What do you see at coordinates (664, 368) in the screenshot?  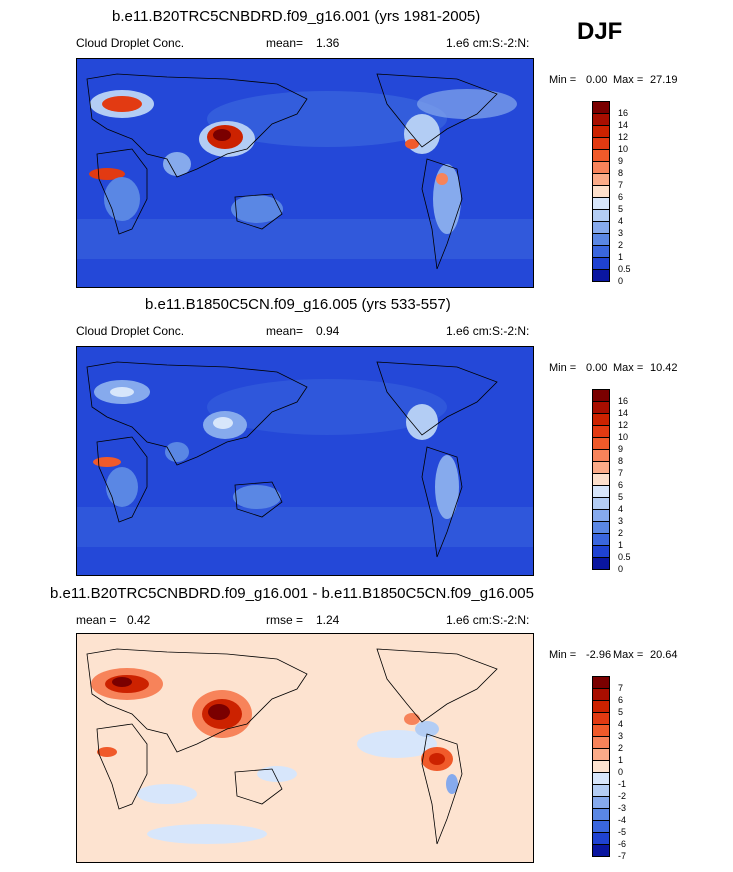 I see `panel-2-max-value: 10.42` at bounding box center [664, 368].